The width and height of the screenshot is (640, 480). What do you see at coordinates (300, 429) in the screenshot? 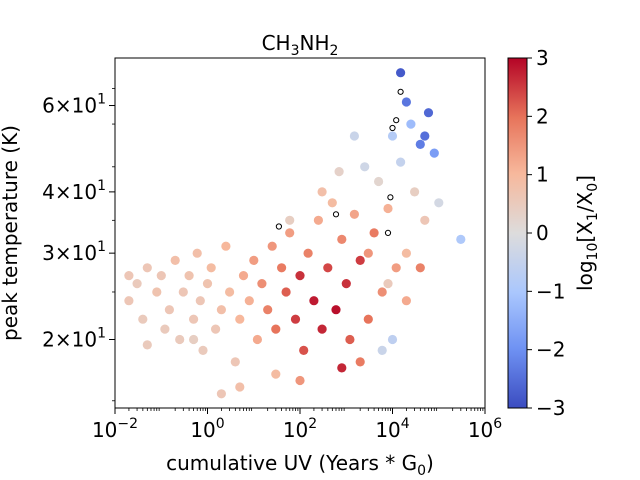
I see `x-tick-label: 10²` at bounding box center [300, 429].